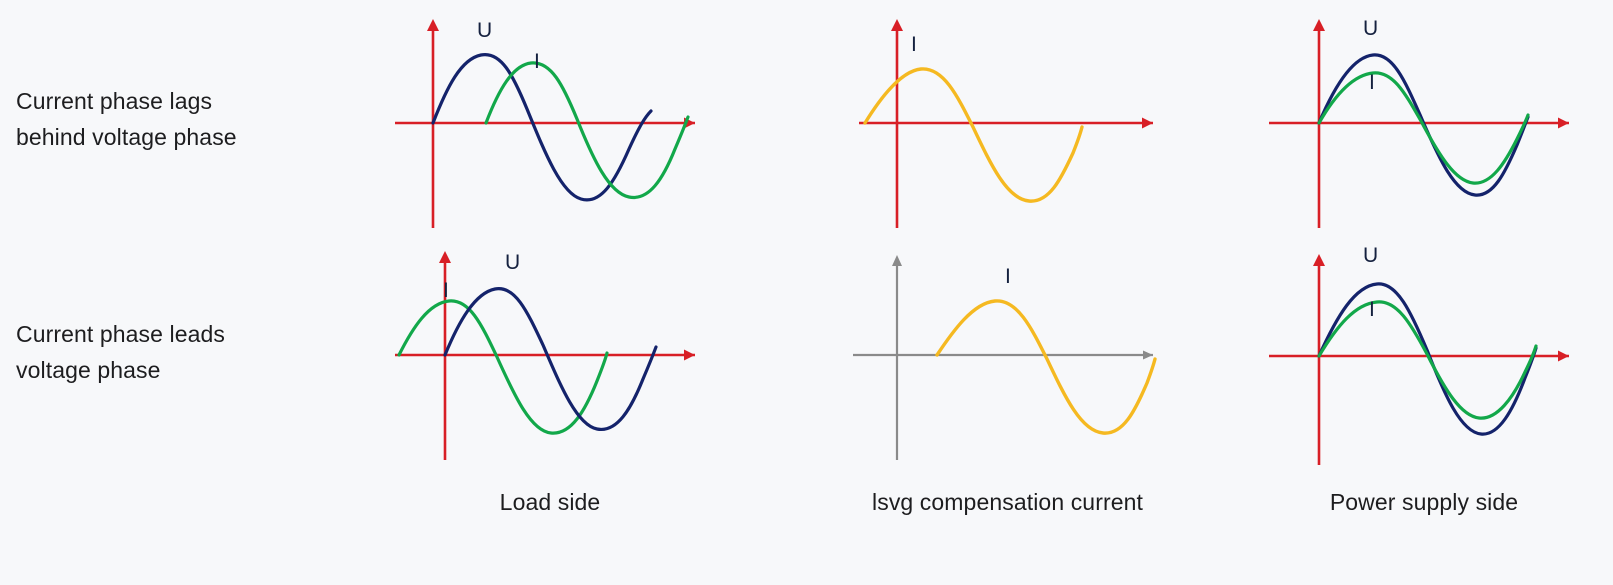  I want to click on row-label-lagging-line2: behind voltage phase, so click(126, 137).